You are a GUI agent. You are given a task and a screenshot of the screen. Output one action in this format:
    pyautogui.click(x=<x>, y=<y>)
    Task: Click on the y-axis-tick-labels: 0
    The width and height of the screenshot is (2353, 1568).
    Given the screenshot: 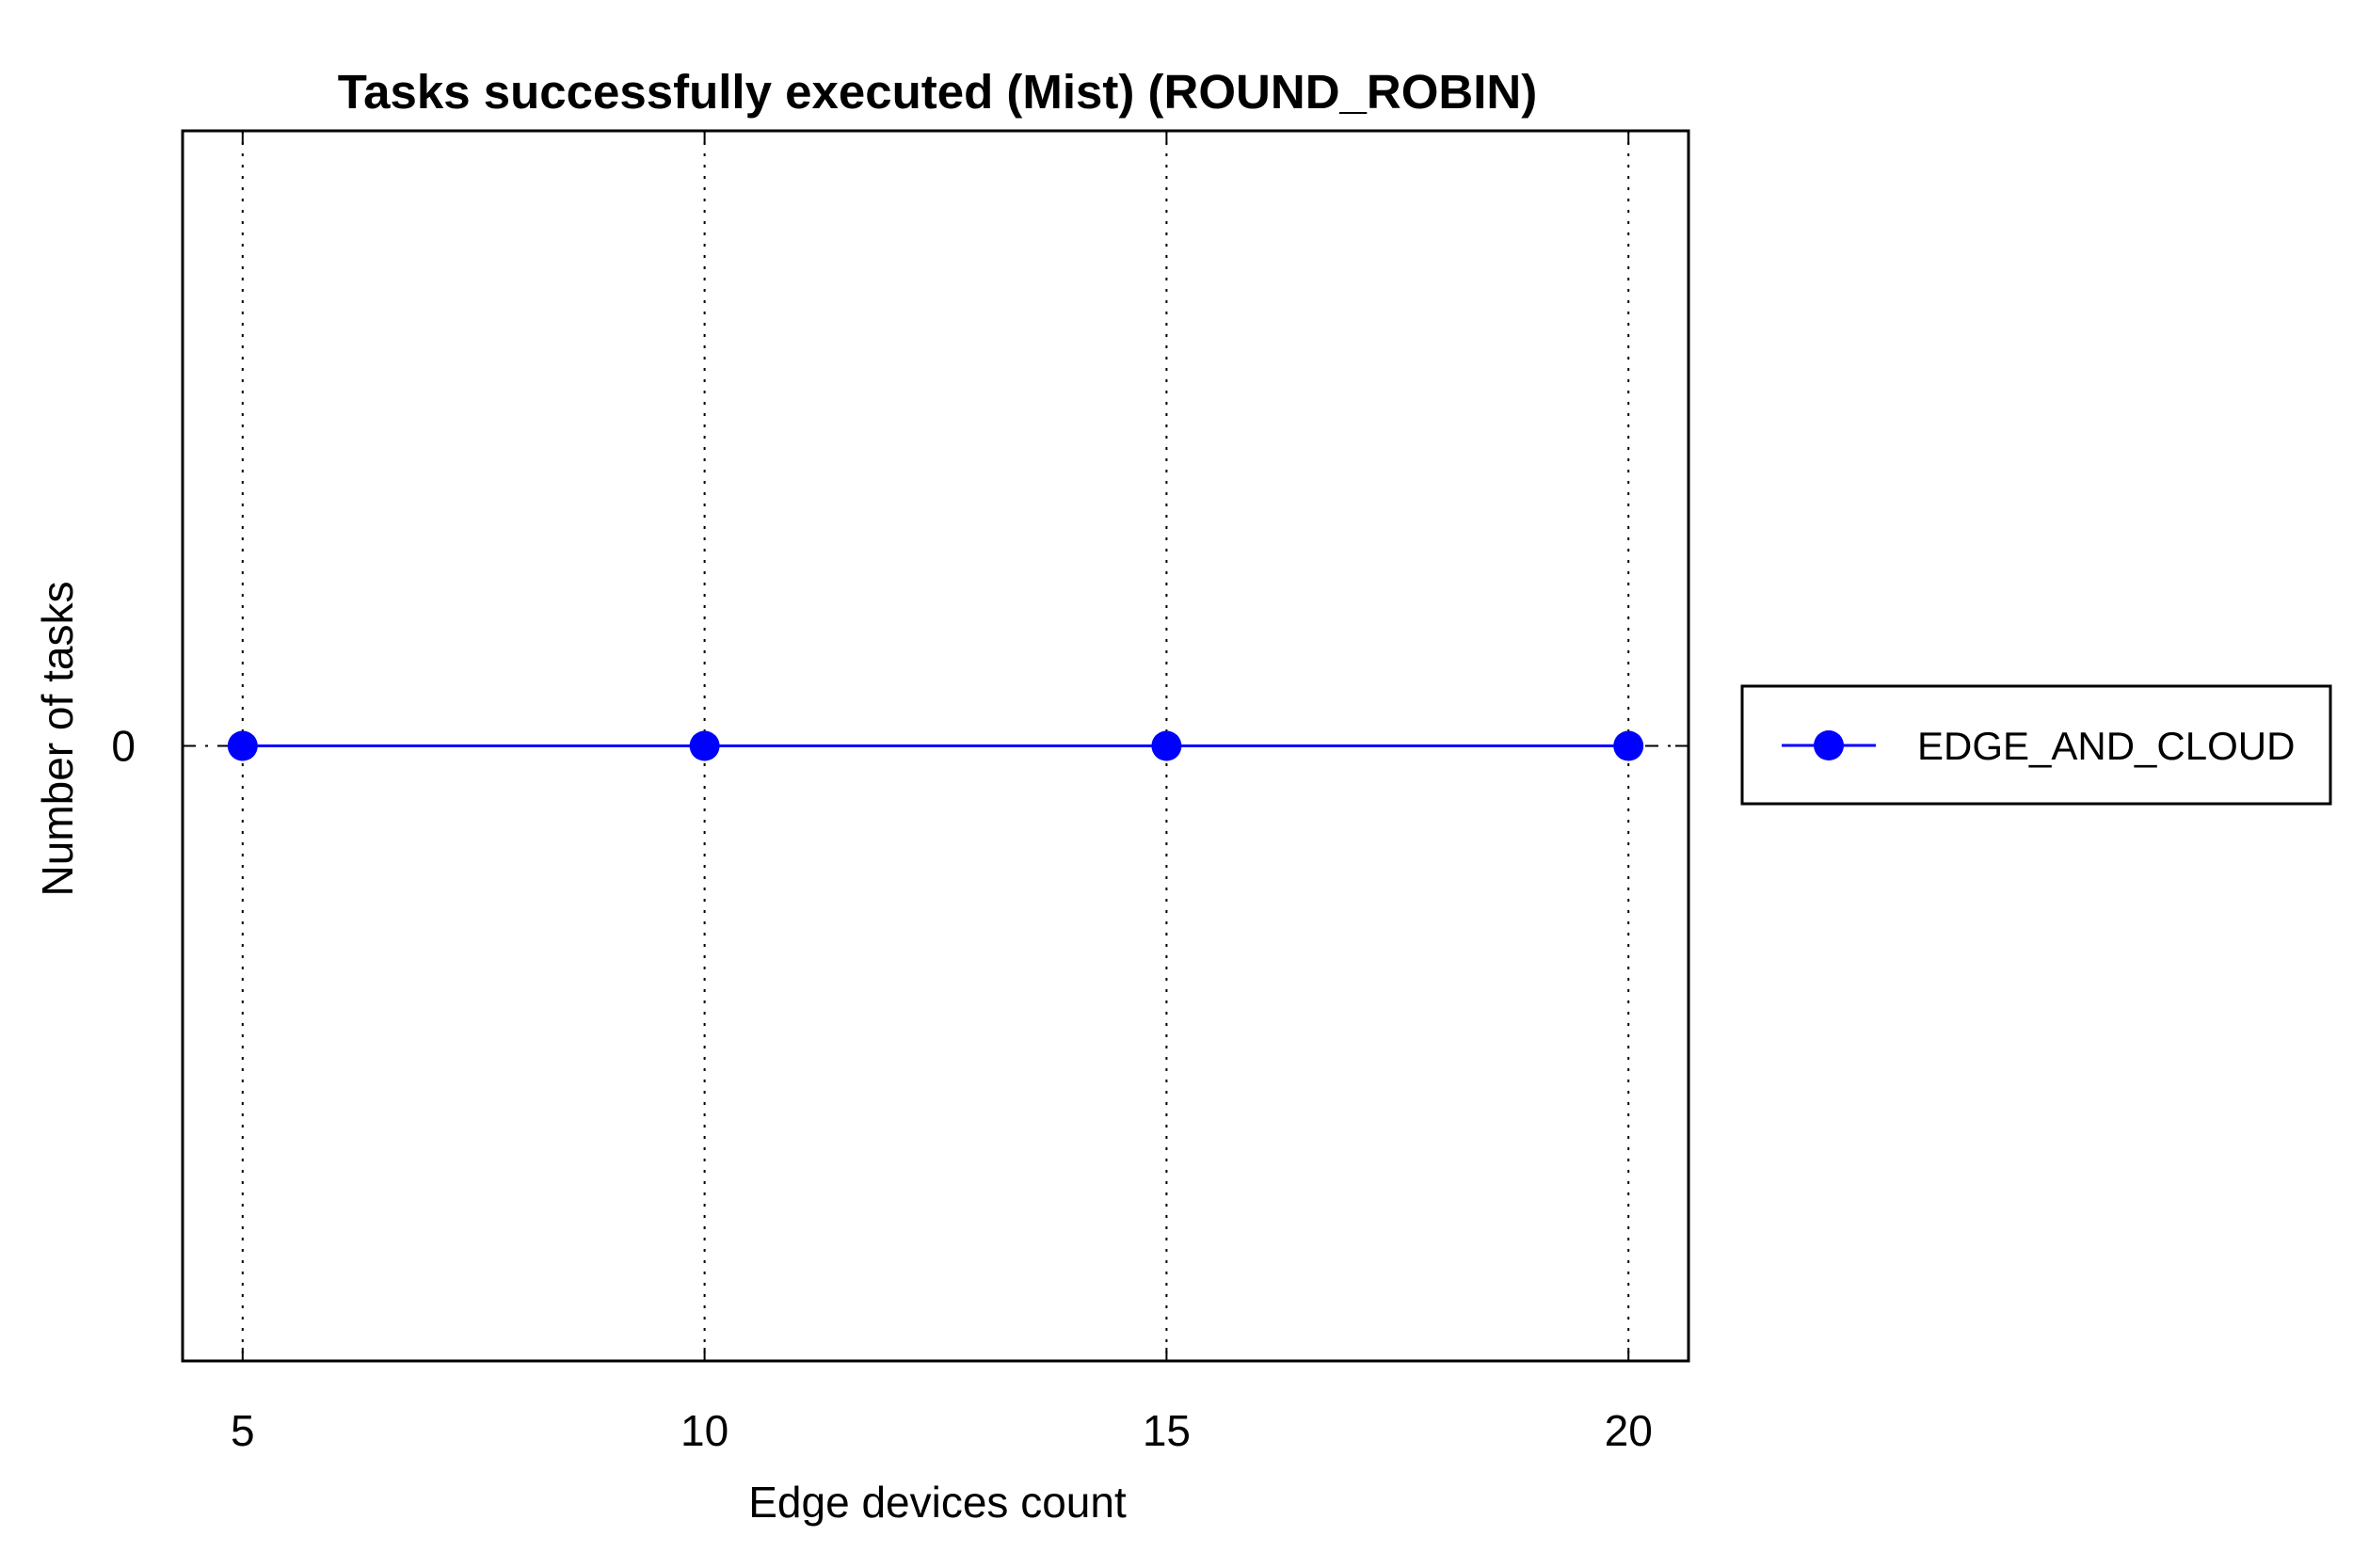 What is the action you would take?
    pyautogui.click(x=124, y=746)
    